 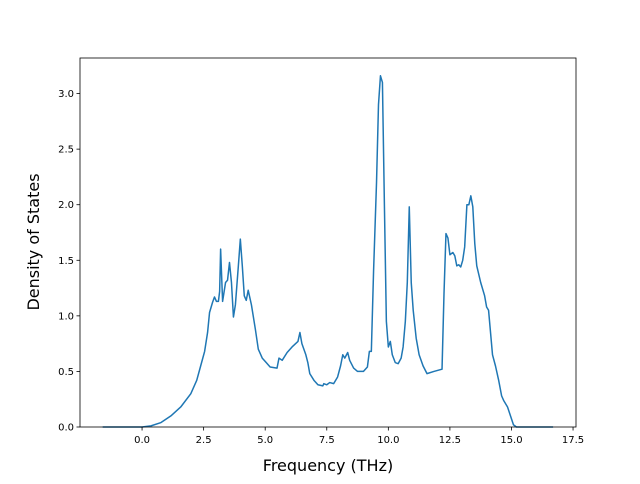 What do you see at coordinates (328, 465) in the screenshot?
I see `x-axis-label: Frequency (THz)` at bounding box center [328, 465].